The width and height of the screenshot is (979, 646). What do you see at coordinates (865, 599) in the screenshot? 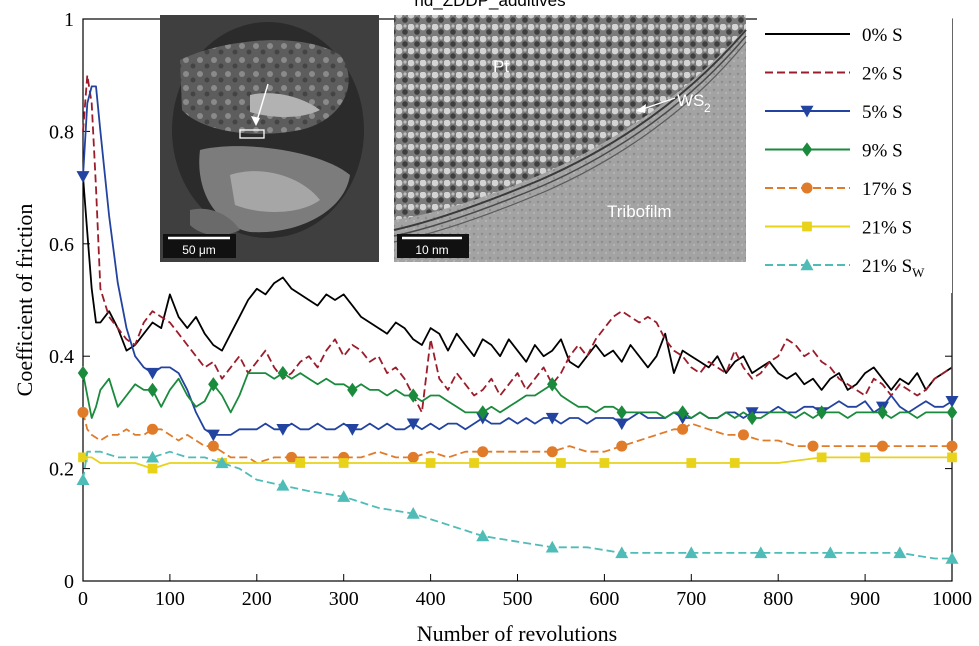
I see `x-tick-label: 900` at bounding box center [865, 599].